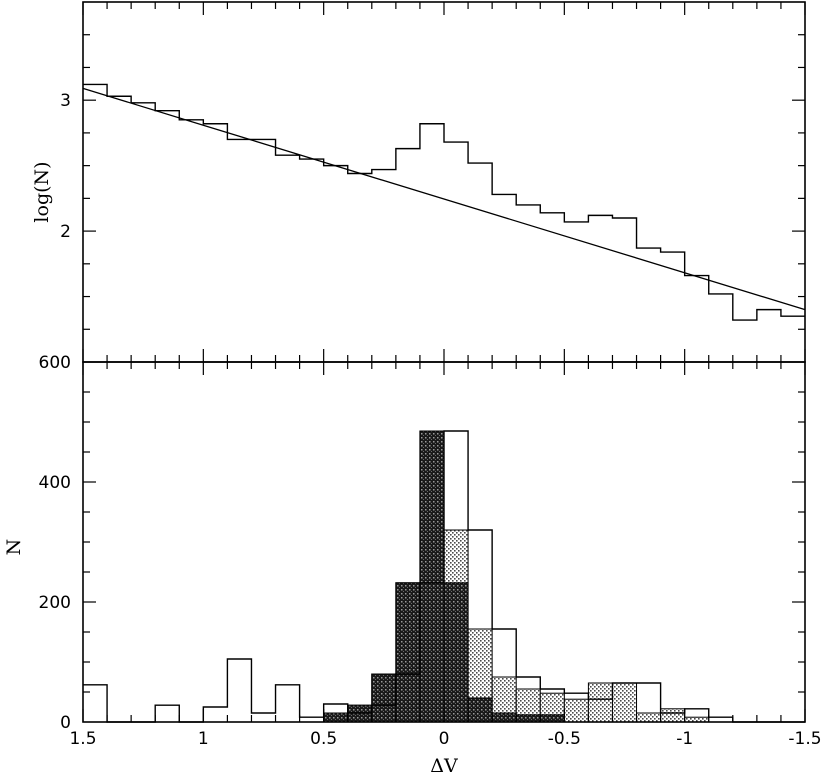  I want to click on x-tick-label: 0.5, so click(323, 739).